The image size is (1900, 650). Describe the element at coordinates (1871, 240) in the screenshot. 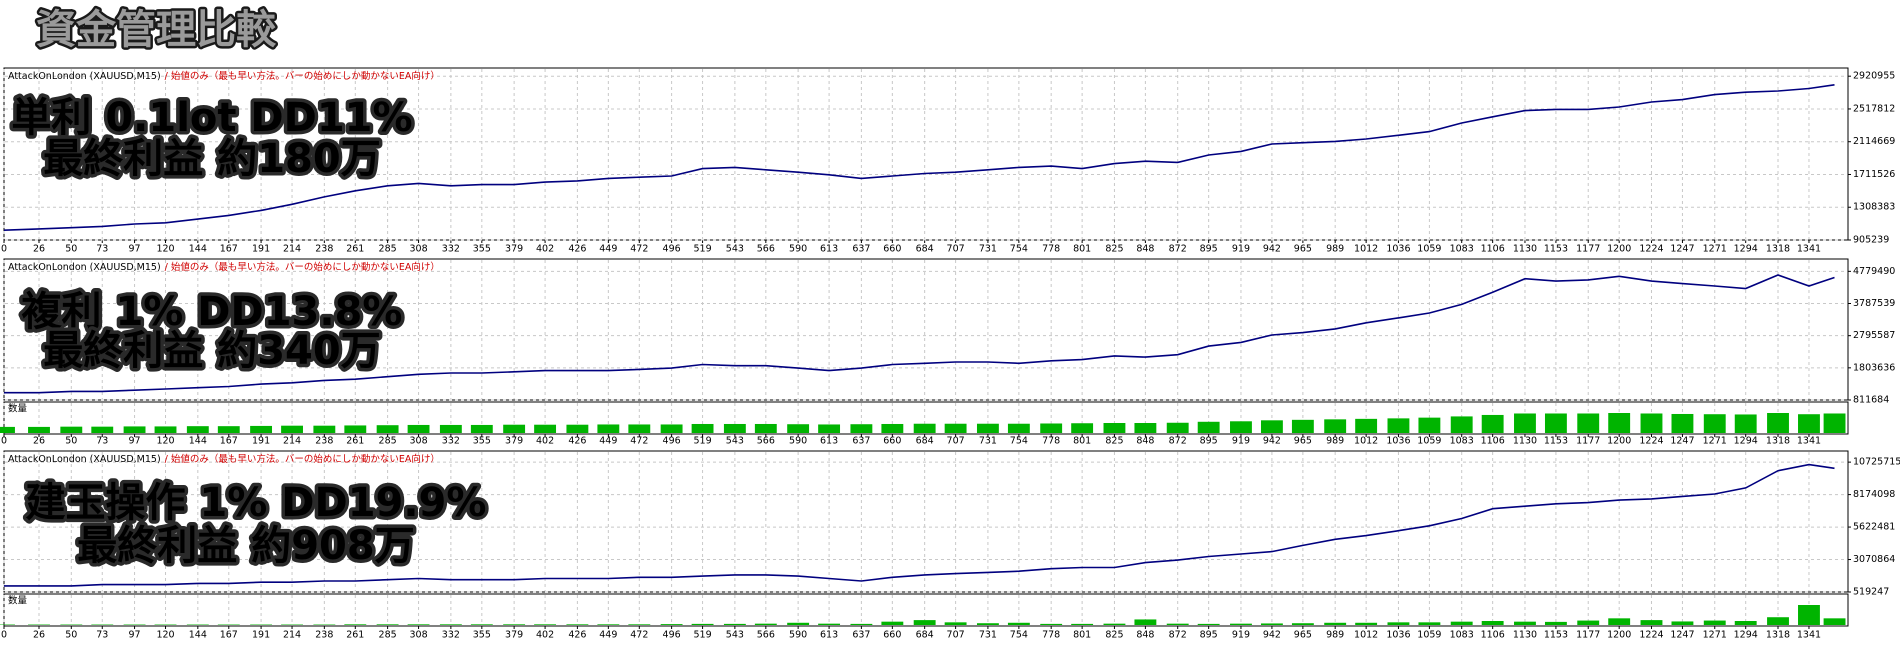

I see `y-tick-label: 905239` at that location.